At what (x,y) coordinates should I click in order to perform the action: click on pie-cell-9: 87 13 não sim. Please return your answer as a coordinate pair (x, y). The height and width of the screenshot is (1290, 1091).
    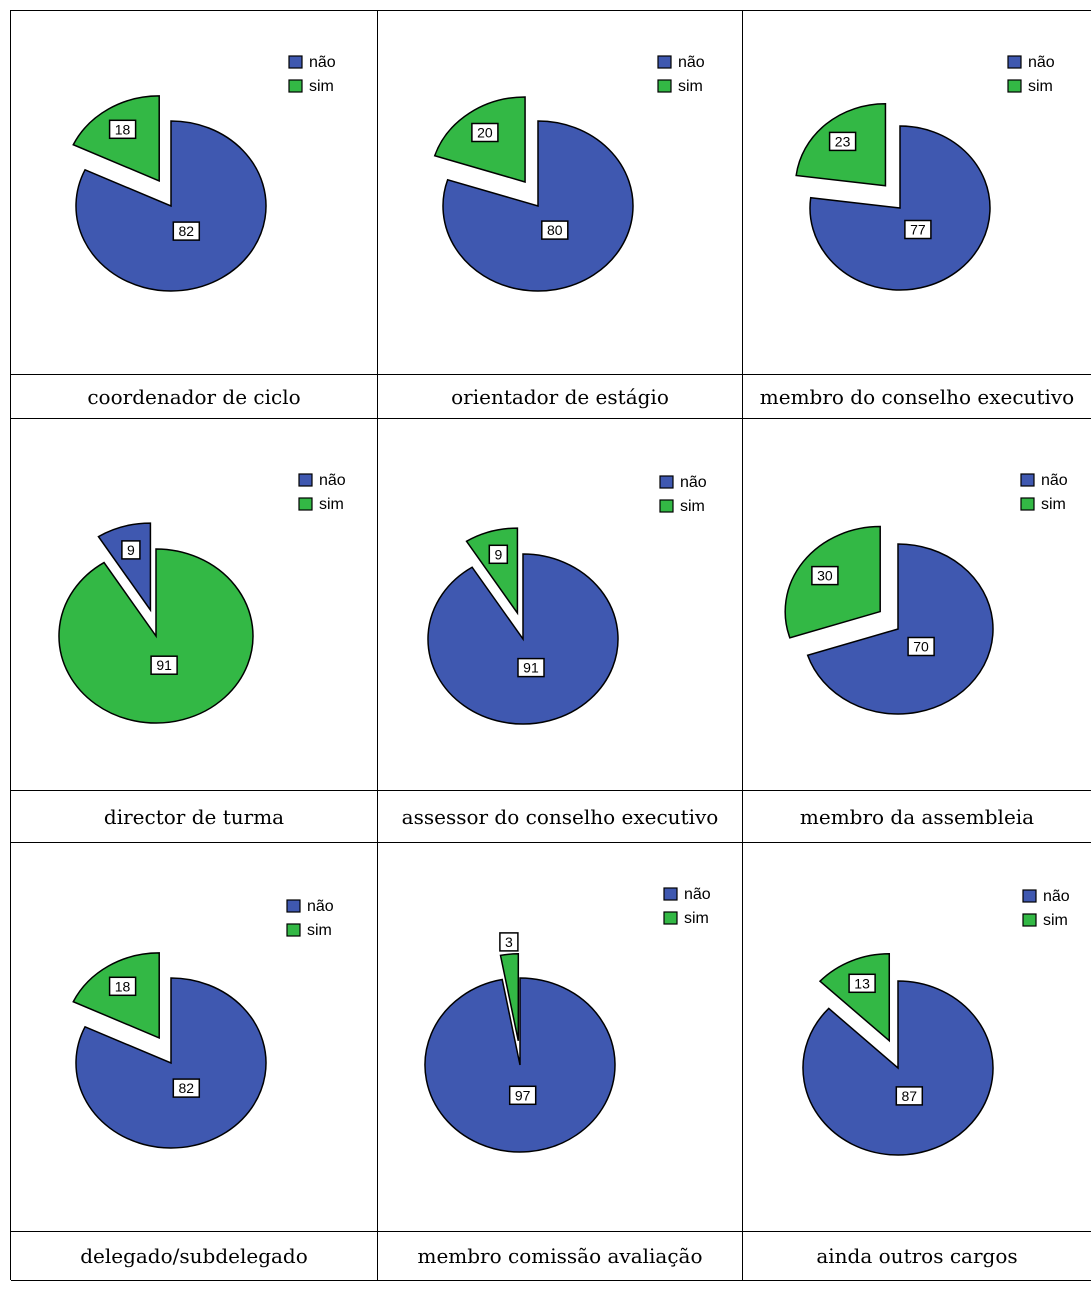
    Looking at the image, I should click on (917, 1037).